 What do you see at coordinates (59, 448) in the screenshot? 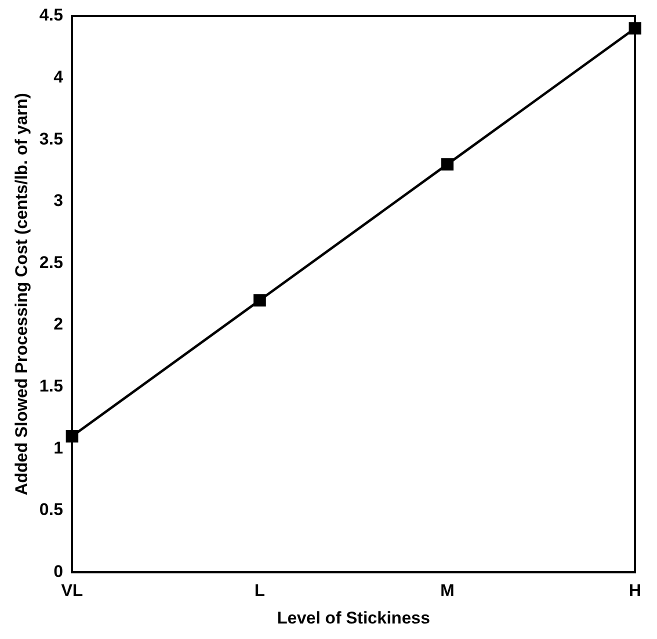
I see `y-tick-label: 1` at bounding box center [59, 448].